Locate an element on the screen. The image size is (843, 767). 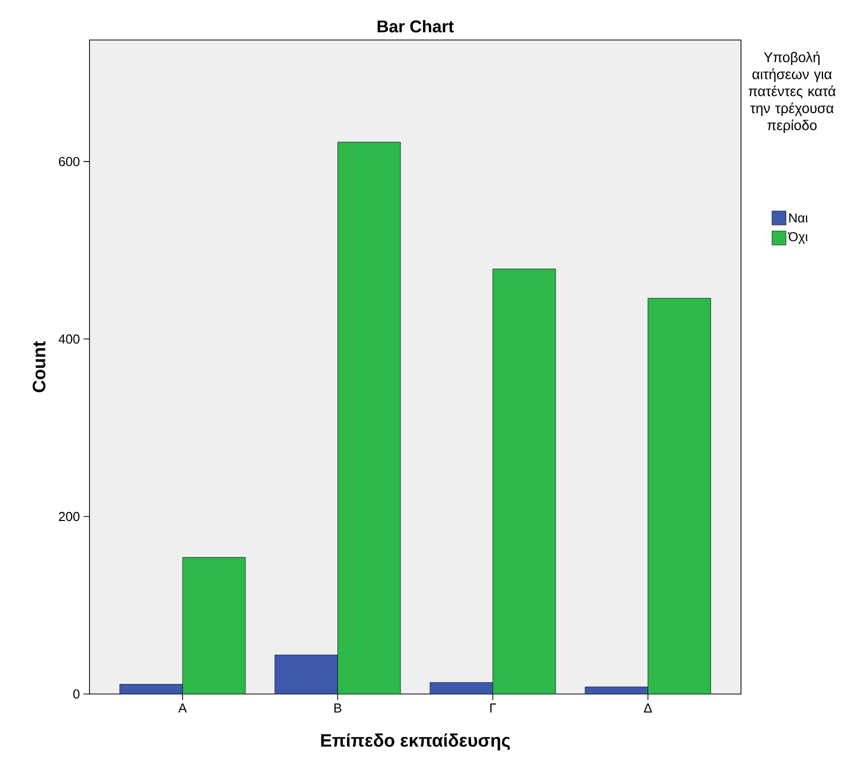
legend-label: Ναι is located at coordinates (798, 218).